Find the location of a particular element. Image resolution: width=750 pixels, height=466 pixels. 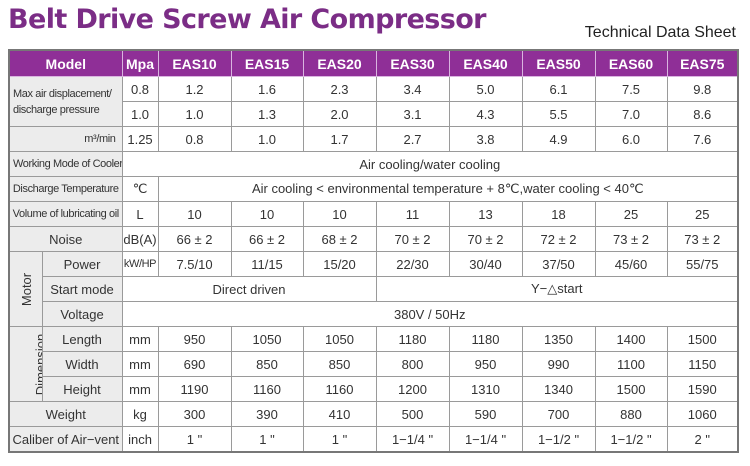

row-label: Width is located at coordinates (82, 364).